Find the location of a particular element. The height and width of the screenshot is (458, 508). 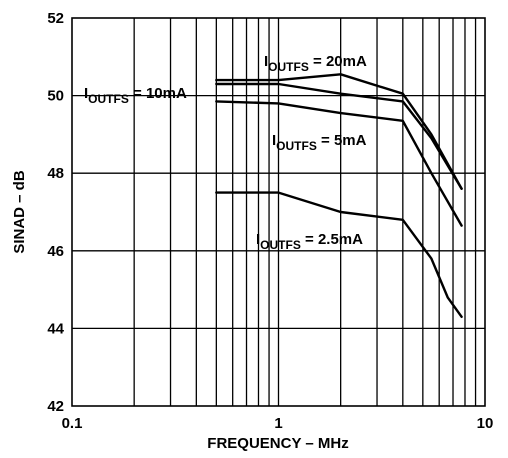

x-tick-label-0_1: 0.1 is located at coordinates (72, 423).